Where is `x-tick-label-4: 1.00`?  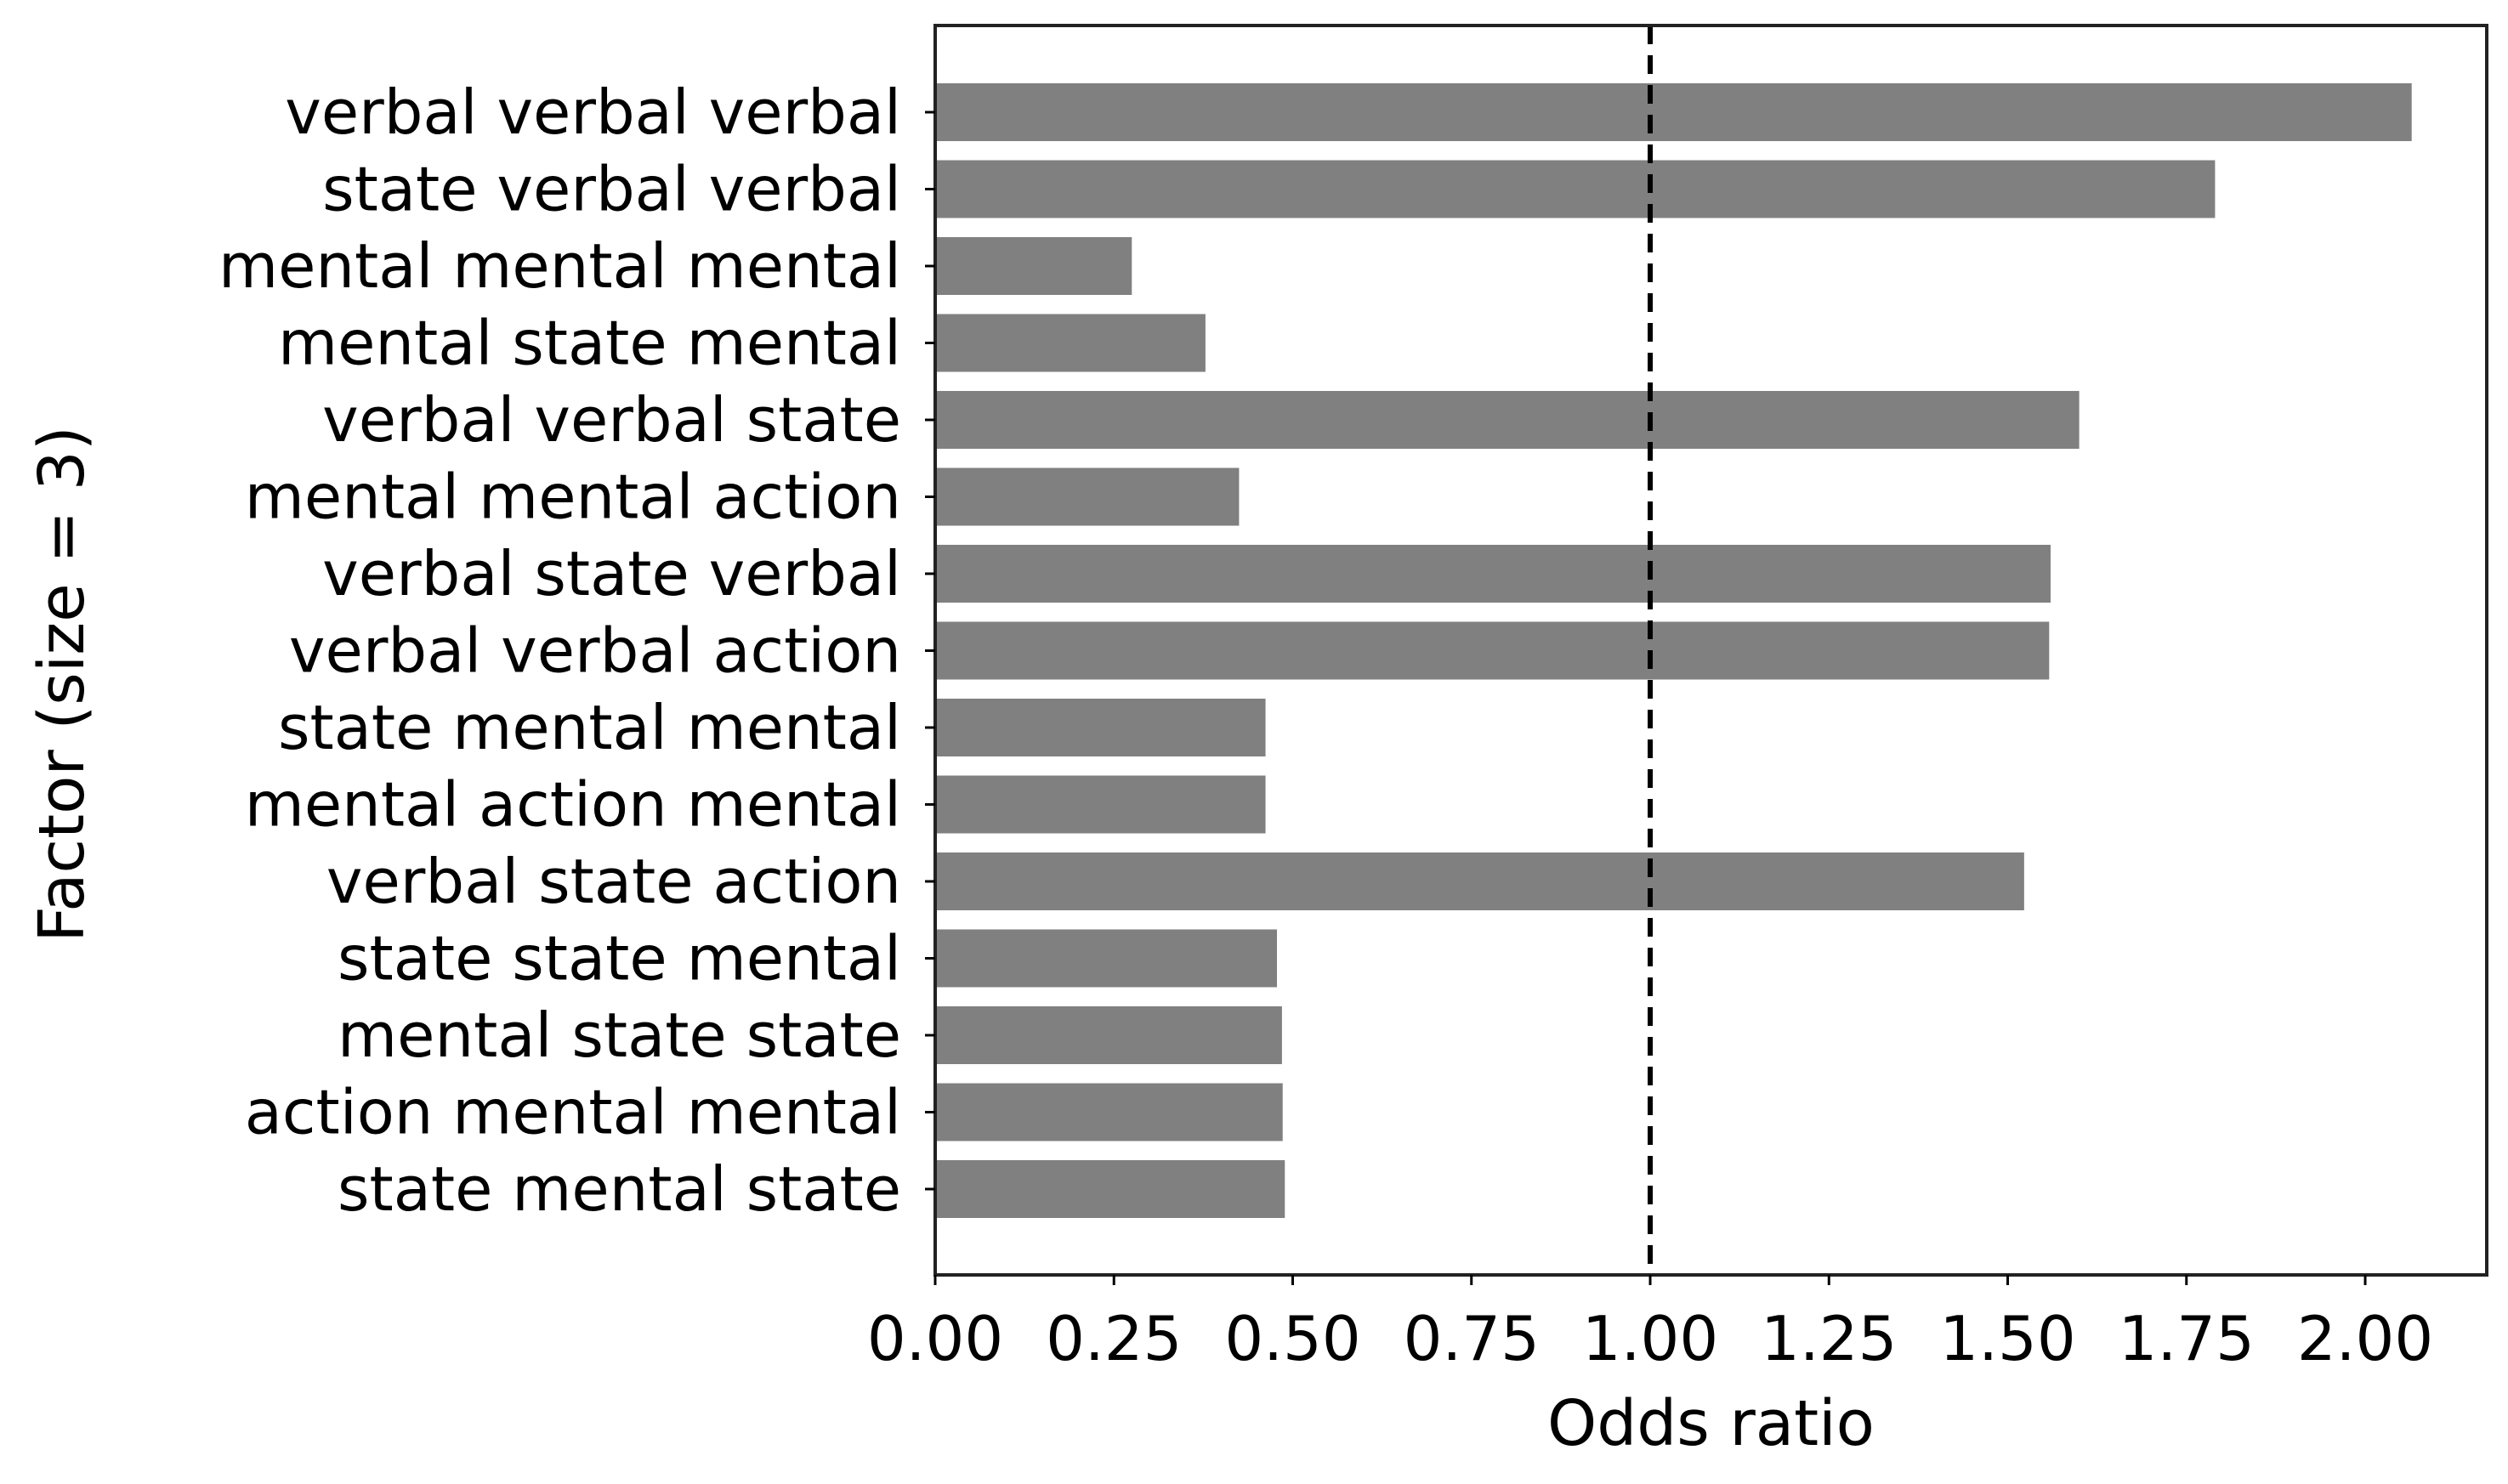 x-tick-label-4: 1.00 is located at coordinates (1650, 1338).